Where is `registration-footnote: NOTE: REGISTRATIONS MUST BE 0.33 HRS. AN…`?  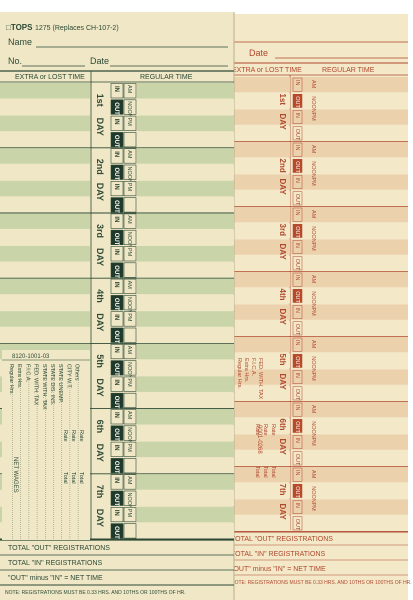 registration-footnote: NOTE: REGISTRATIONS MUST BE 0.33 HRS. AN… is located at coordinates (95, 593).